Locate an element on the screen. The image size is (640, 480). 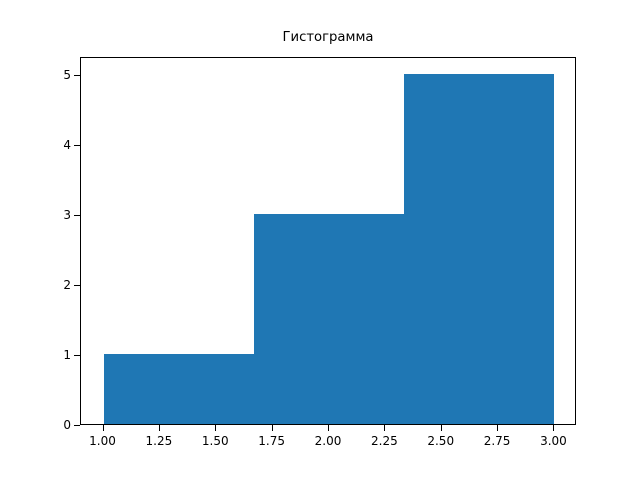
y-tick-label: 0 is located at coordinates (67, 425).